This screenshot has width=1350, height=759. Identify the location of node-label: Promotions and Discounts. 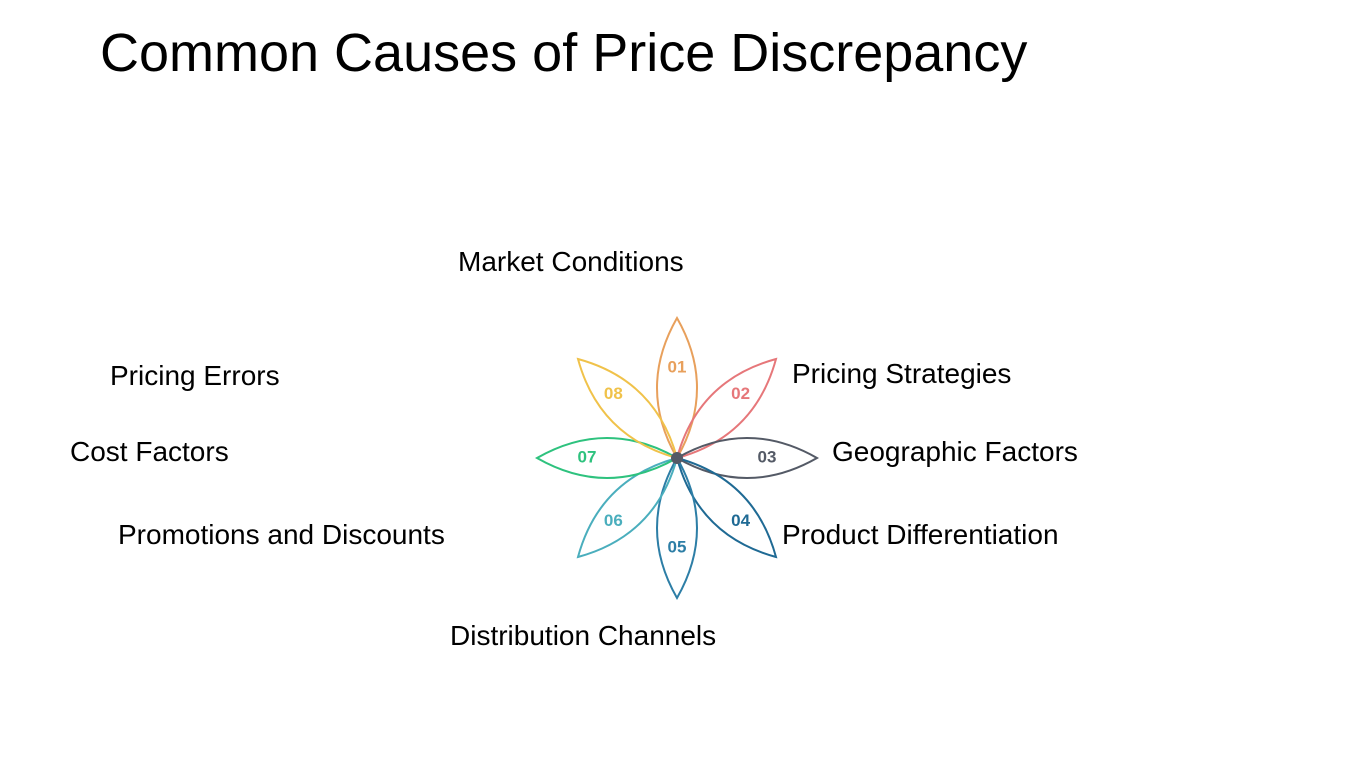
(281, 534).